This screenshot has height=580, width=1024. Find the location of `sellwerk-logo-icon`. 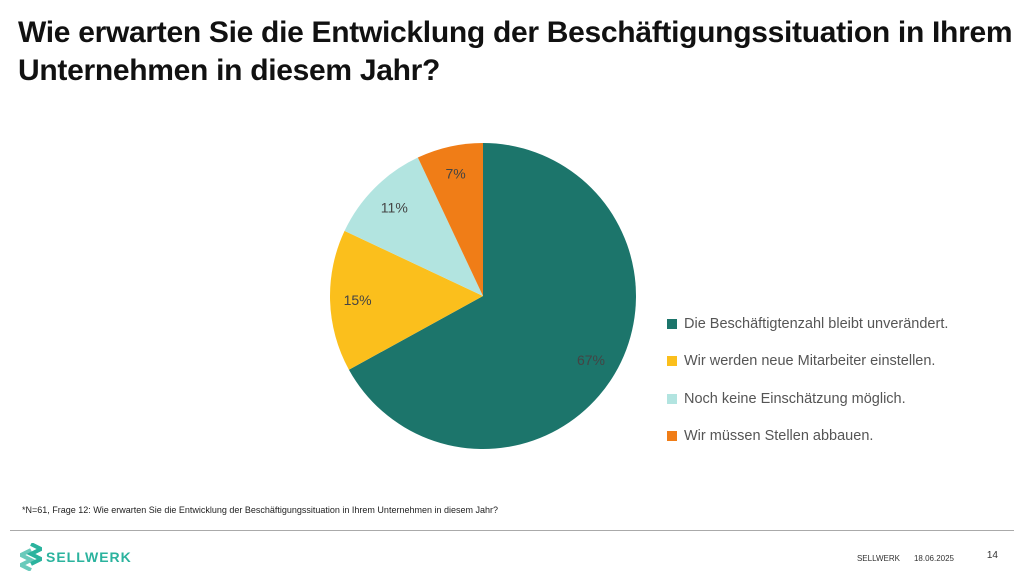

sellwerk-logo-icon is located at coordinates (31, 557).